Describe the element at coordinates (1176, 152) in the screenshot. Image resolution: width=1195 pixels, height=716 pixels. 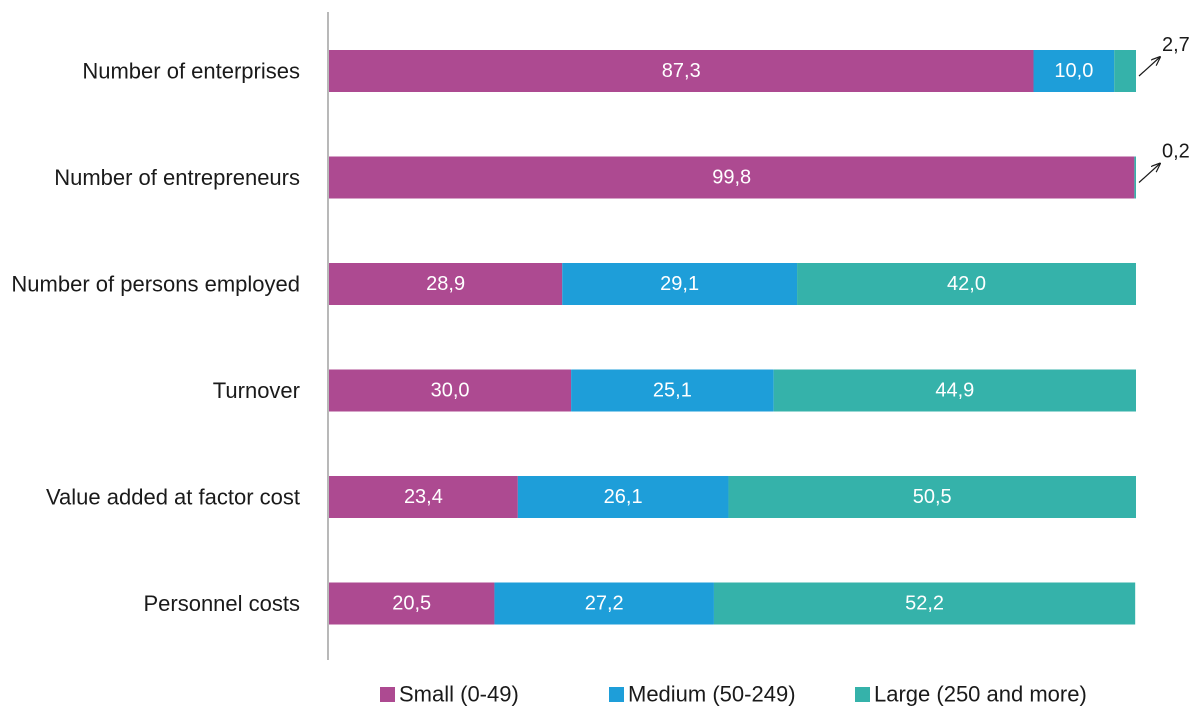
I see `callout-label: 0,2` at that location.